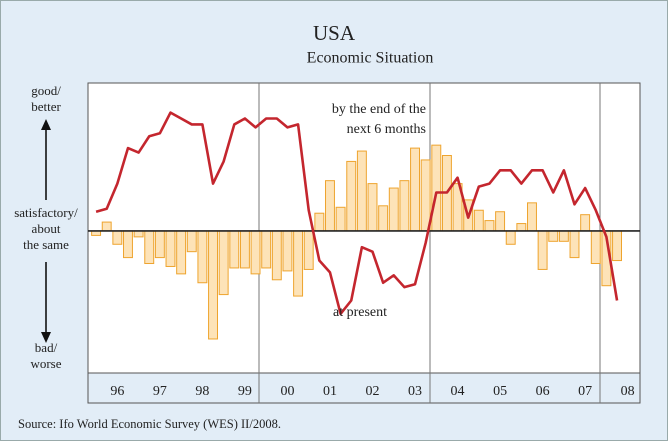 This screenshot has width=668, height=441. I want to click on annotation: next 6 months, so click(386, 129).